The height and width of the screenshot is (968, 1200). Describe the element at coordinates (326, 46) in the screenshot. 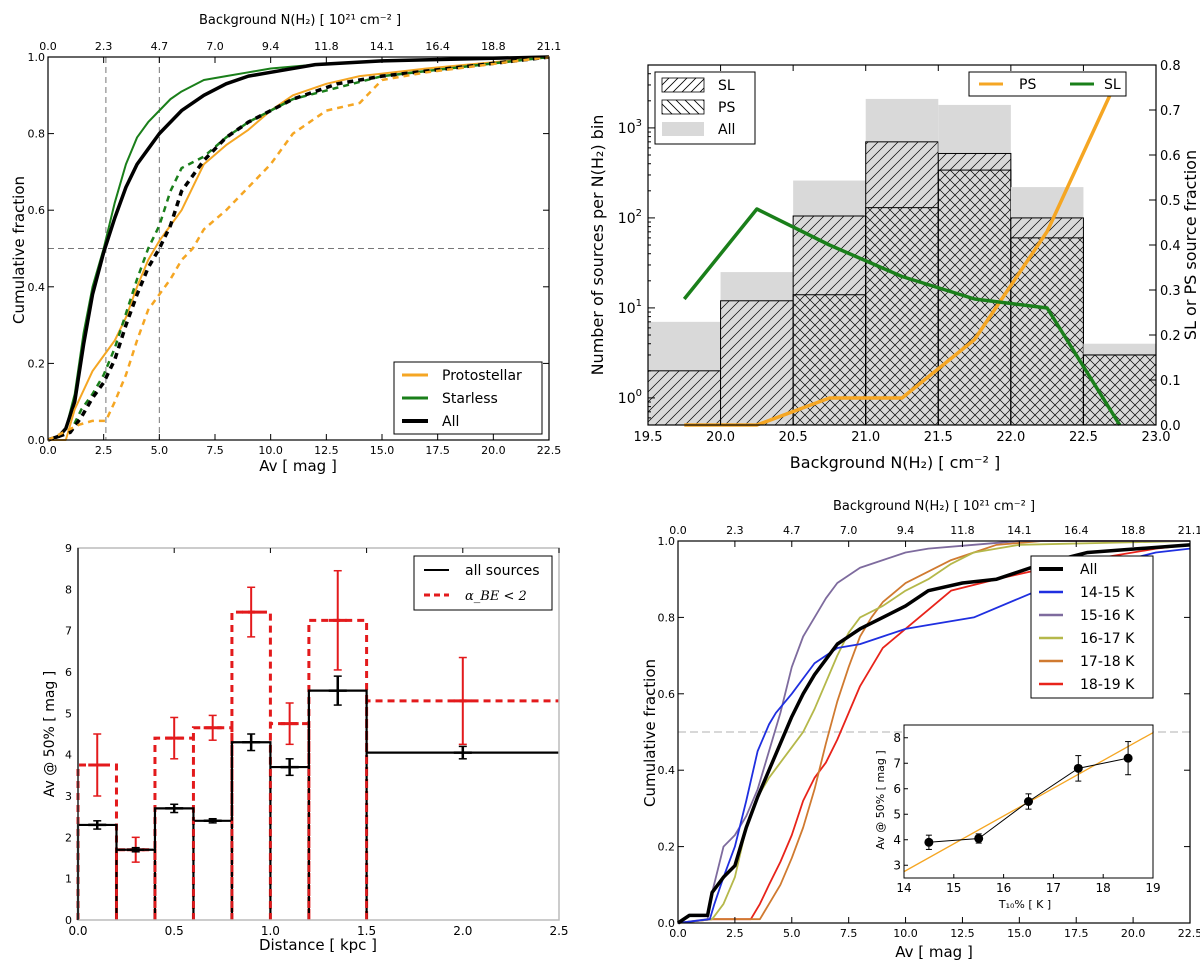

I see `top-tick-label: 11.8` at that location.